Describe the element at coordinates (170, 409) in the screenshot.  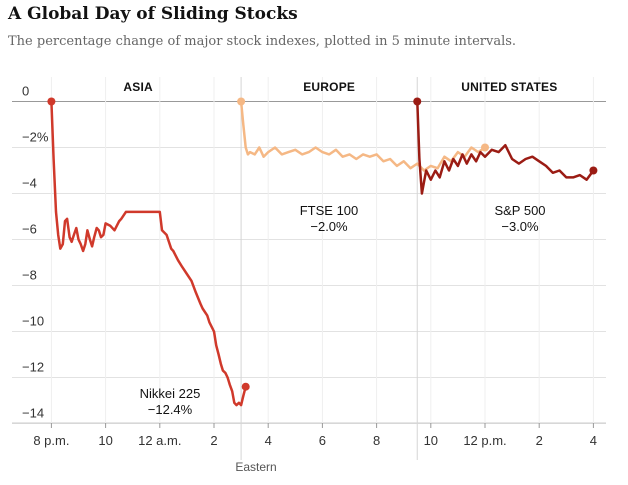
I see `series-value-label: −12.4%` at that location.